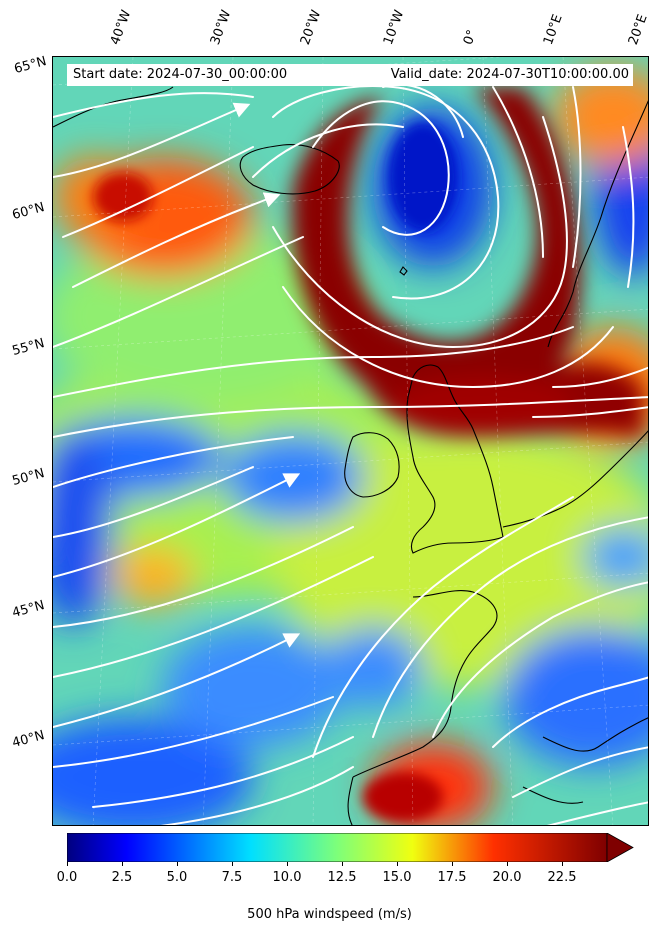 This screenshot has height=936, width=659. I want to click on cb-tick-label: 22.5, so click(562, 877).